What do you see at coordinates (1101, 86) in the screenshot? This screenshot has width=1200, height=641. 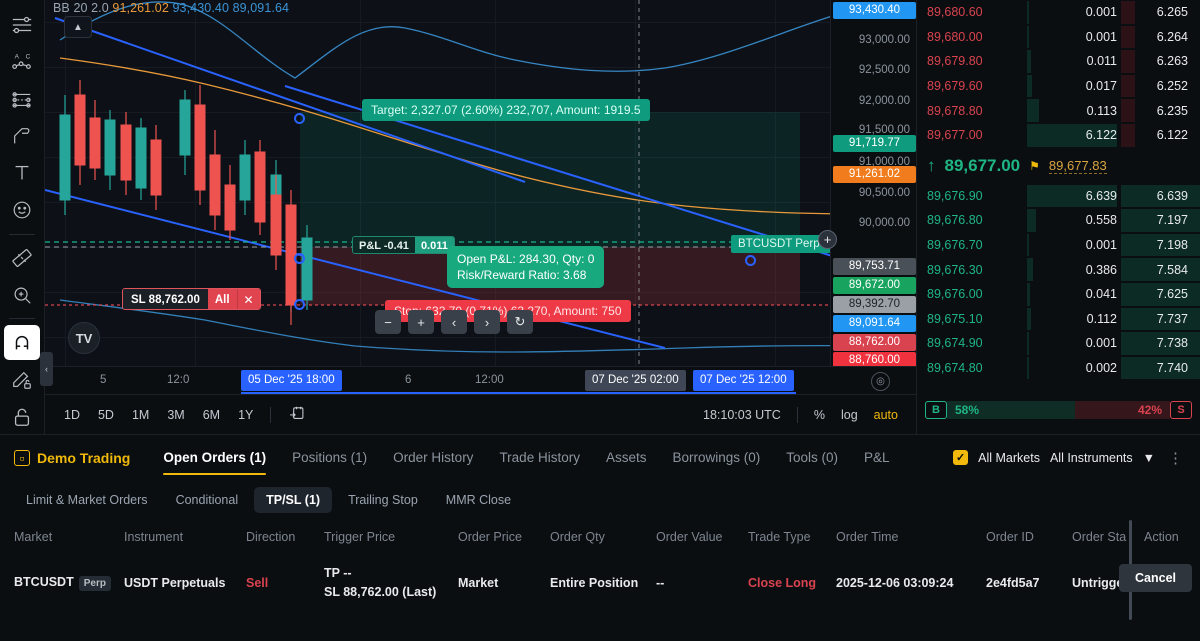 I see `ask-qty: 0.017` at bounding box center [1101, 86].